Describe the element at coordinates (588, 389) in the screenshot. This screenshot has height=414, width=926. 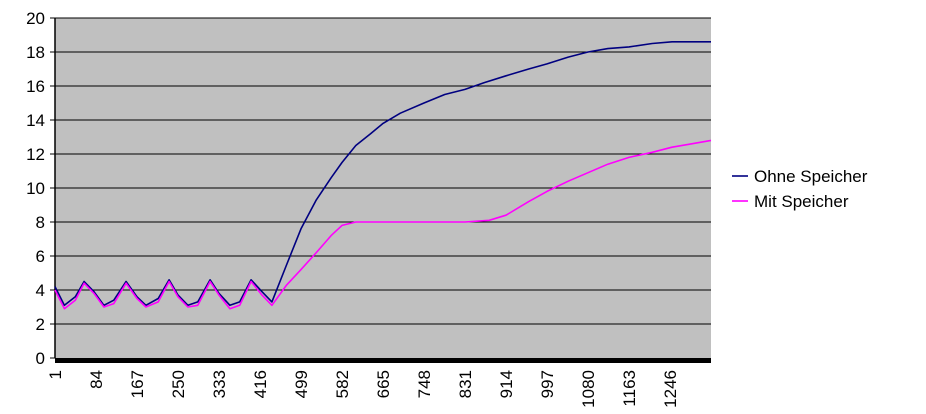
I see `x-tick-label: 1080` at that location.